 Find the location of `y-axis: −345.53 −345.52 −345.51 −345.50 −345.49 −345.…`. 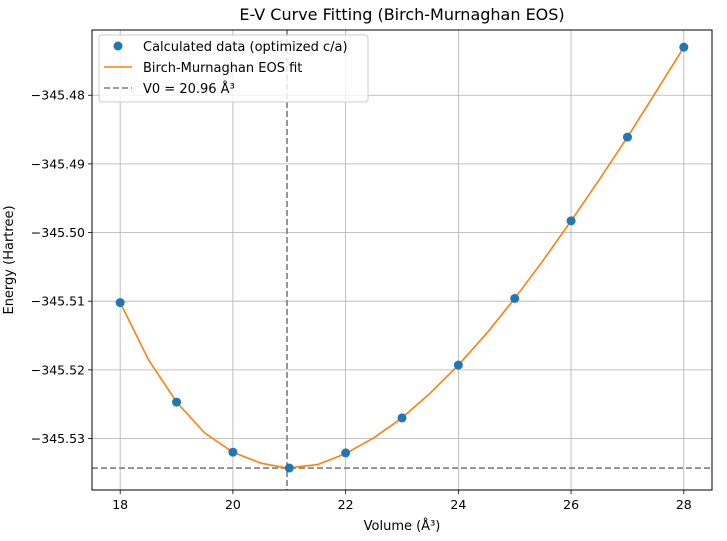

y-axis: −345.53 −345.52 −345.51 −345.50 −345.49 −345.… is located at coordinates (61, 267).